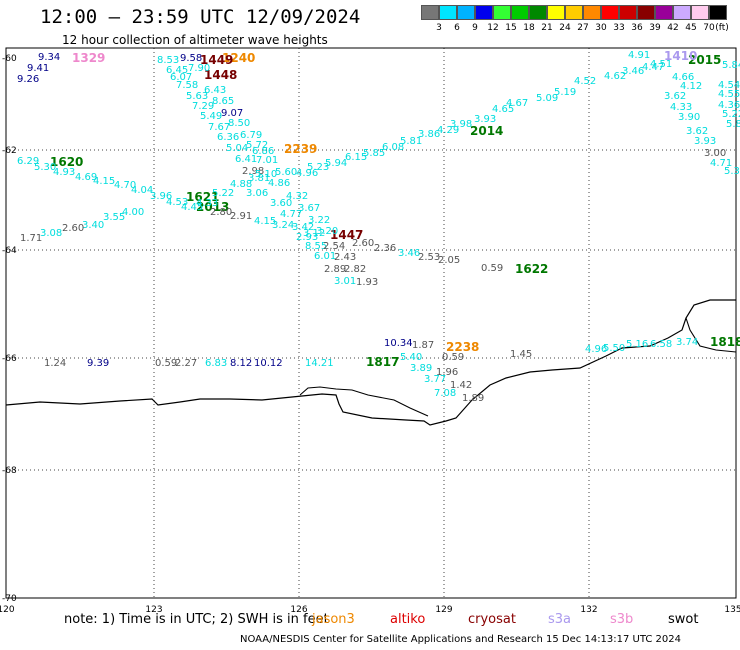 The image size is (740, 650). What do you see at coordinates (583, 28) in the screenshot?
I see `legend-label: 27` at bounding box center [583, 28].